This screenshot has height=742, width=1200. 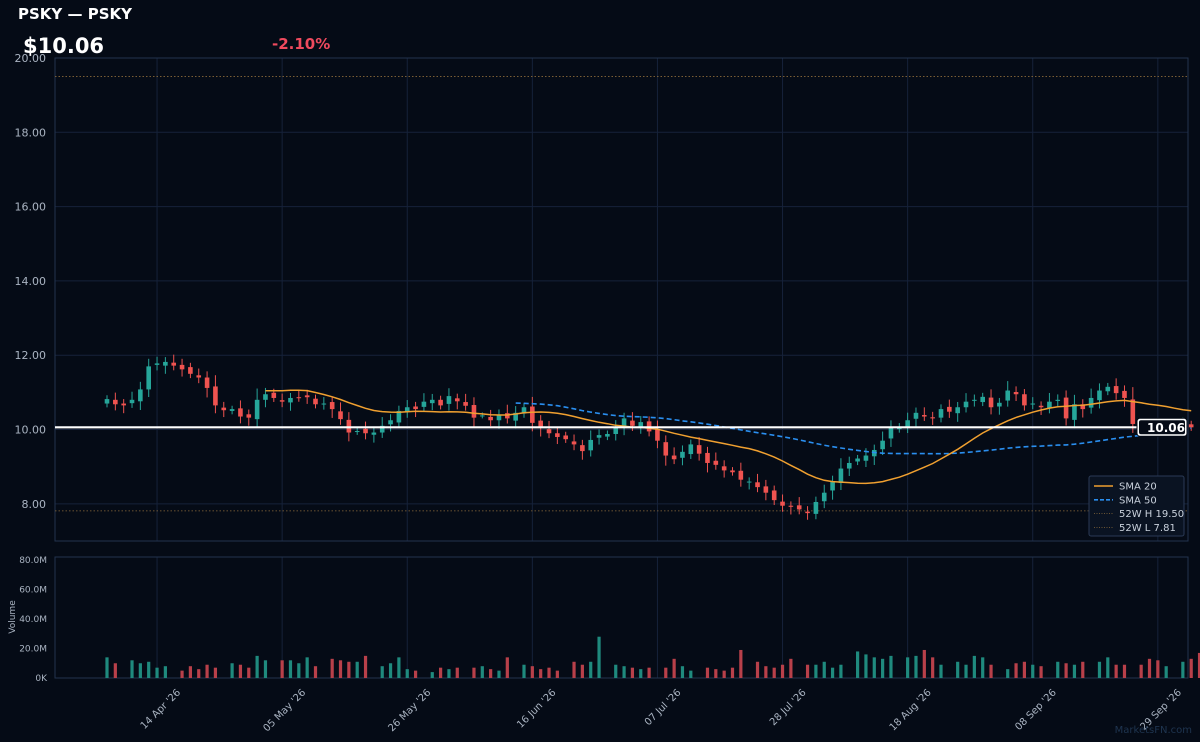 What do you see at coordinates (663, 707) in the screenshot?
I see `date-tick-label: 07 Jul '26` at bounding box center [663, 707].